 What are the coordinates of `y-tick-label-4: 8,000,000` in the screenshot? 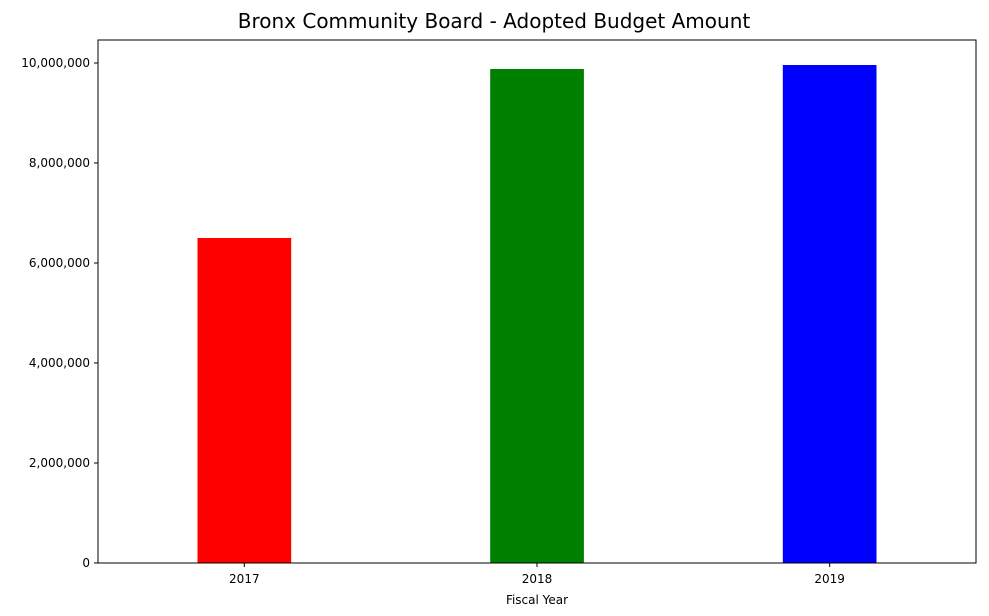 It's located at (59, 163).